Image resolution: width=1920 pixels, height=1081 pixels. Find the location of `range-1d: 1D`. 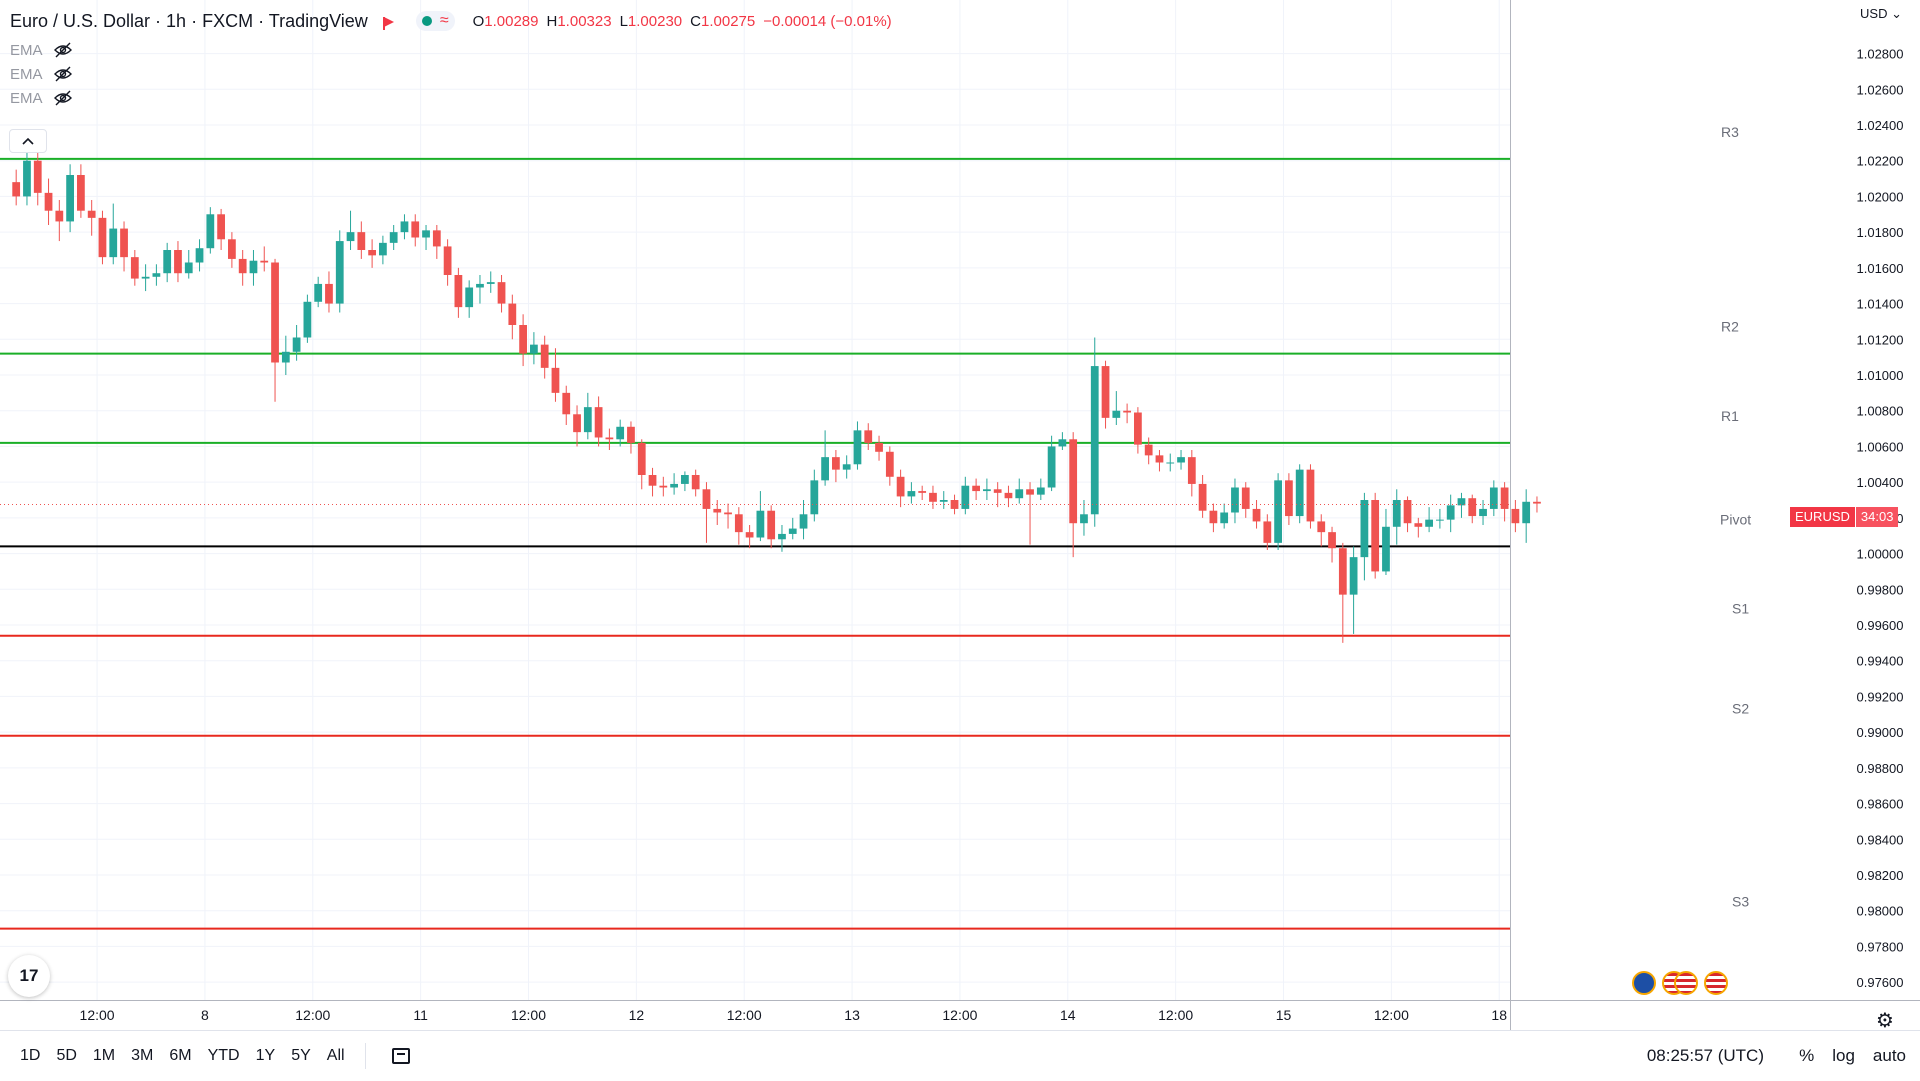

range-1d: 1D is located at coordinates (30, 1055).